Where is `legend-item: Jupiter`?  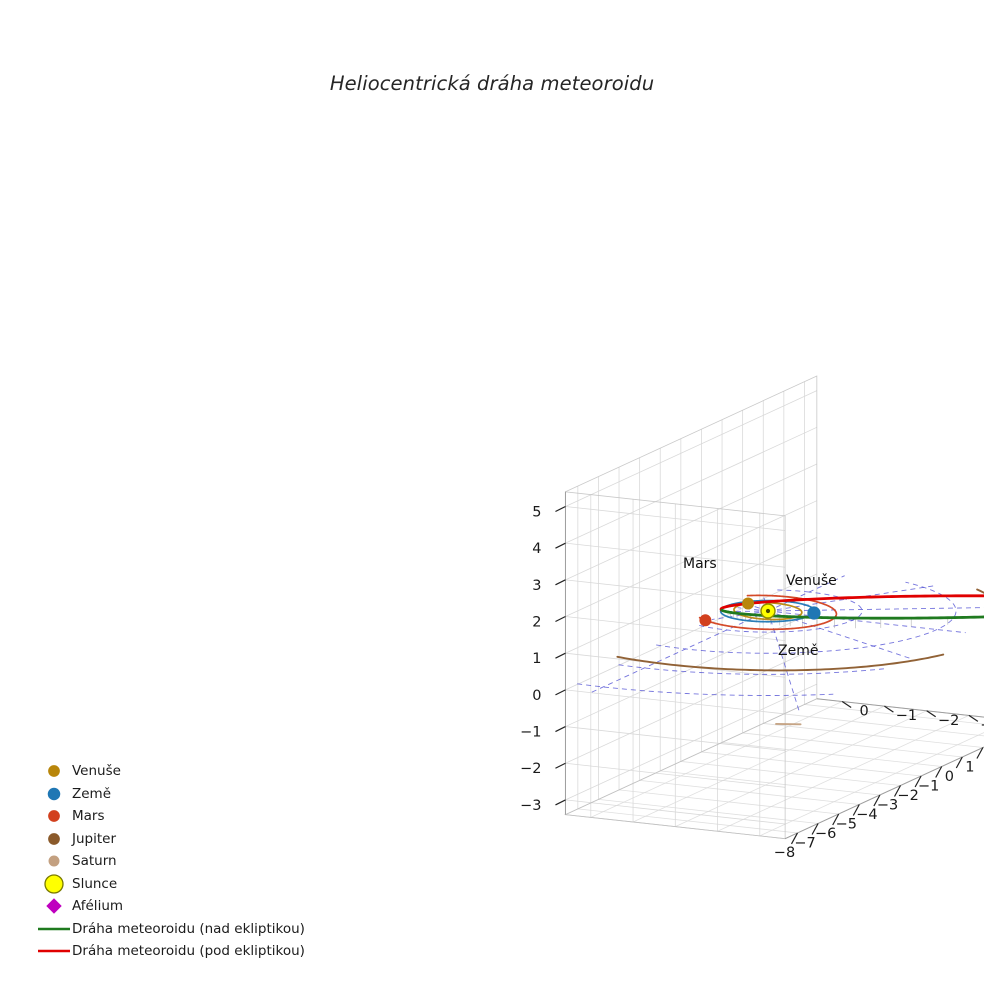 legend-item: Jupiter is located at coordinates (186, 839).